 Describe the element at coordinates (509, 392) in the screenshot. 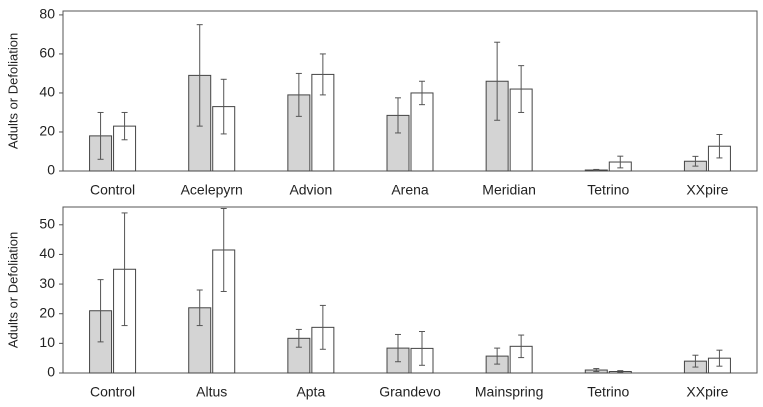

I see `x-tick-label: Mainspring` at that location.